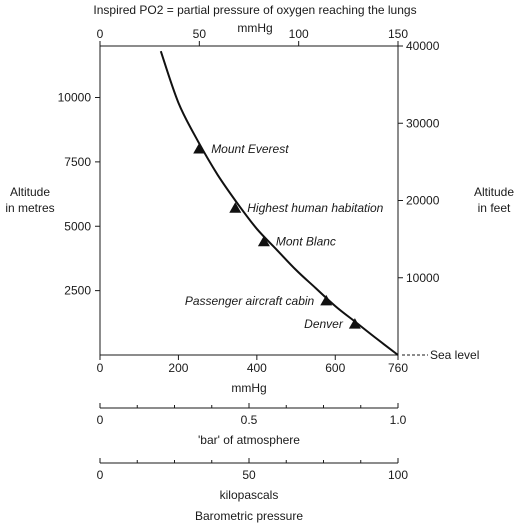 This screenshot has height=525, width=520. What do you see at coordinates (249, 440) in the screenshot?
I see `bar-scale-label: 'bar' of atmosphere` at bounding box center [249, 440].